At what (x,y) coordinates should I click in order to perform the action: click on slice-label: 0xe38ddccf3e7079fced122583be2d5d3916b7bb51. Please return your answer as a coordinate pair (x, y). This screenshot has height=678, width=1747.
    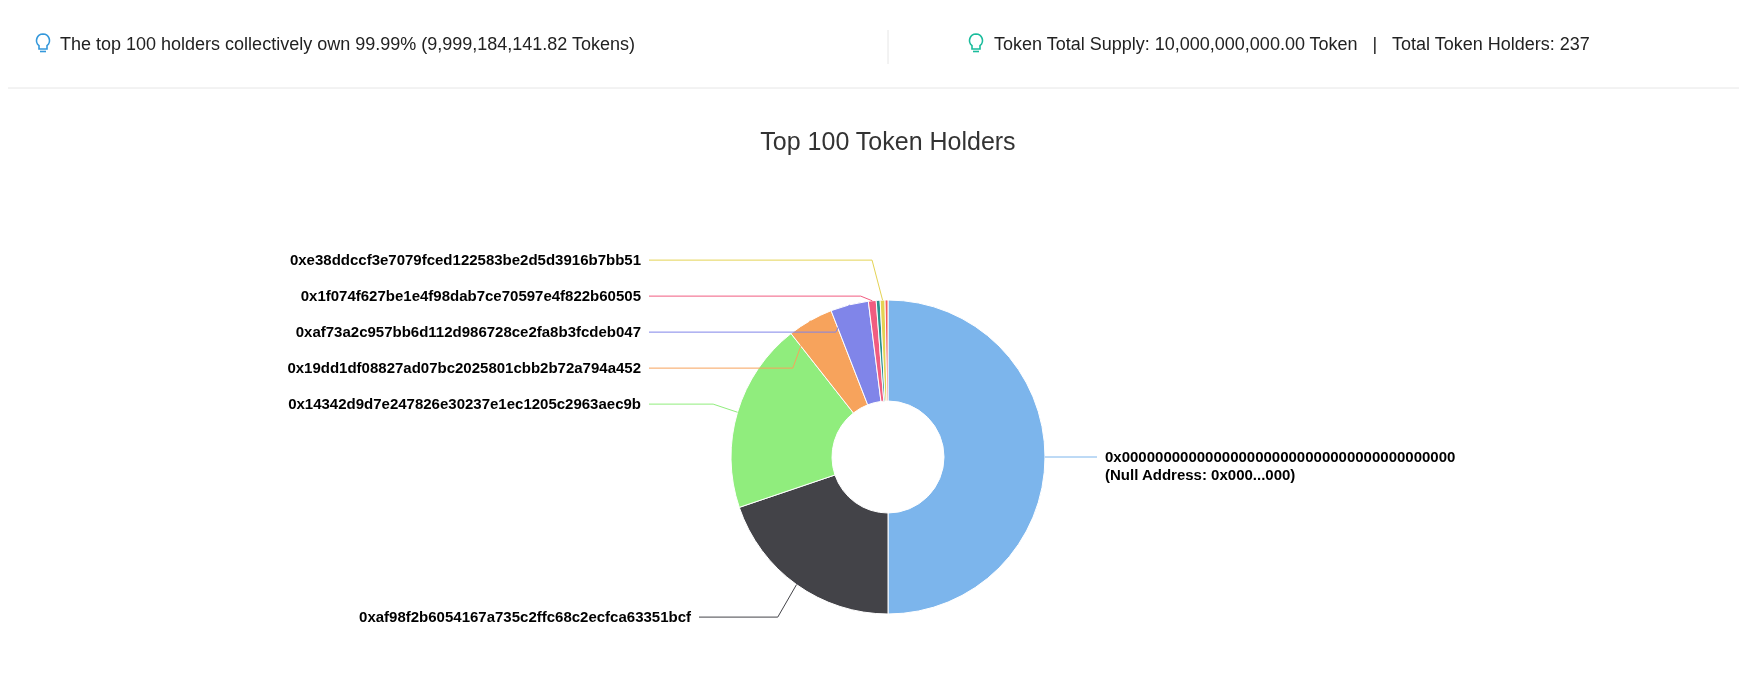
    Looking at the image, I should click on (465, 260).